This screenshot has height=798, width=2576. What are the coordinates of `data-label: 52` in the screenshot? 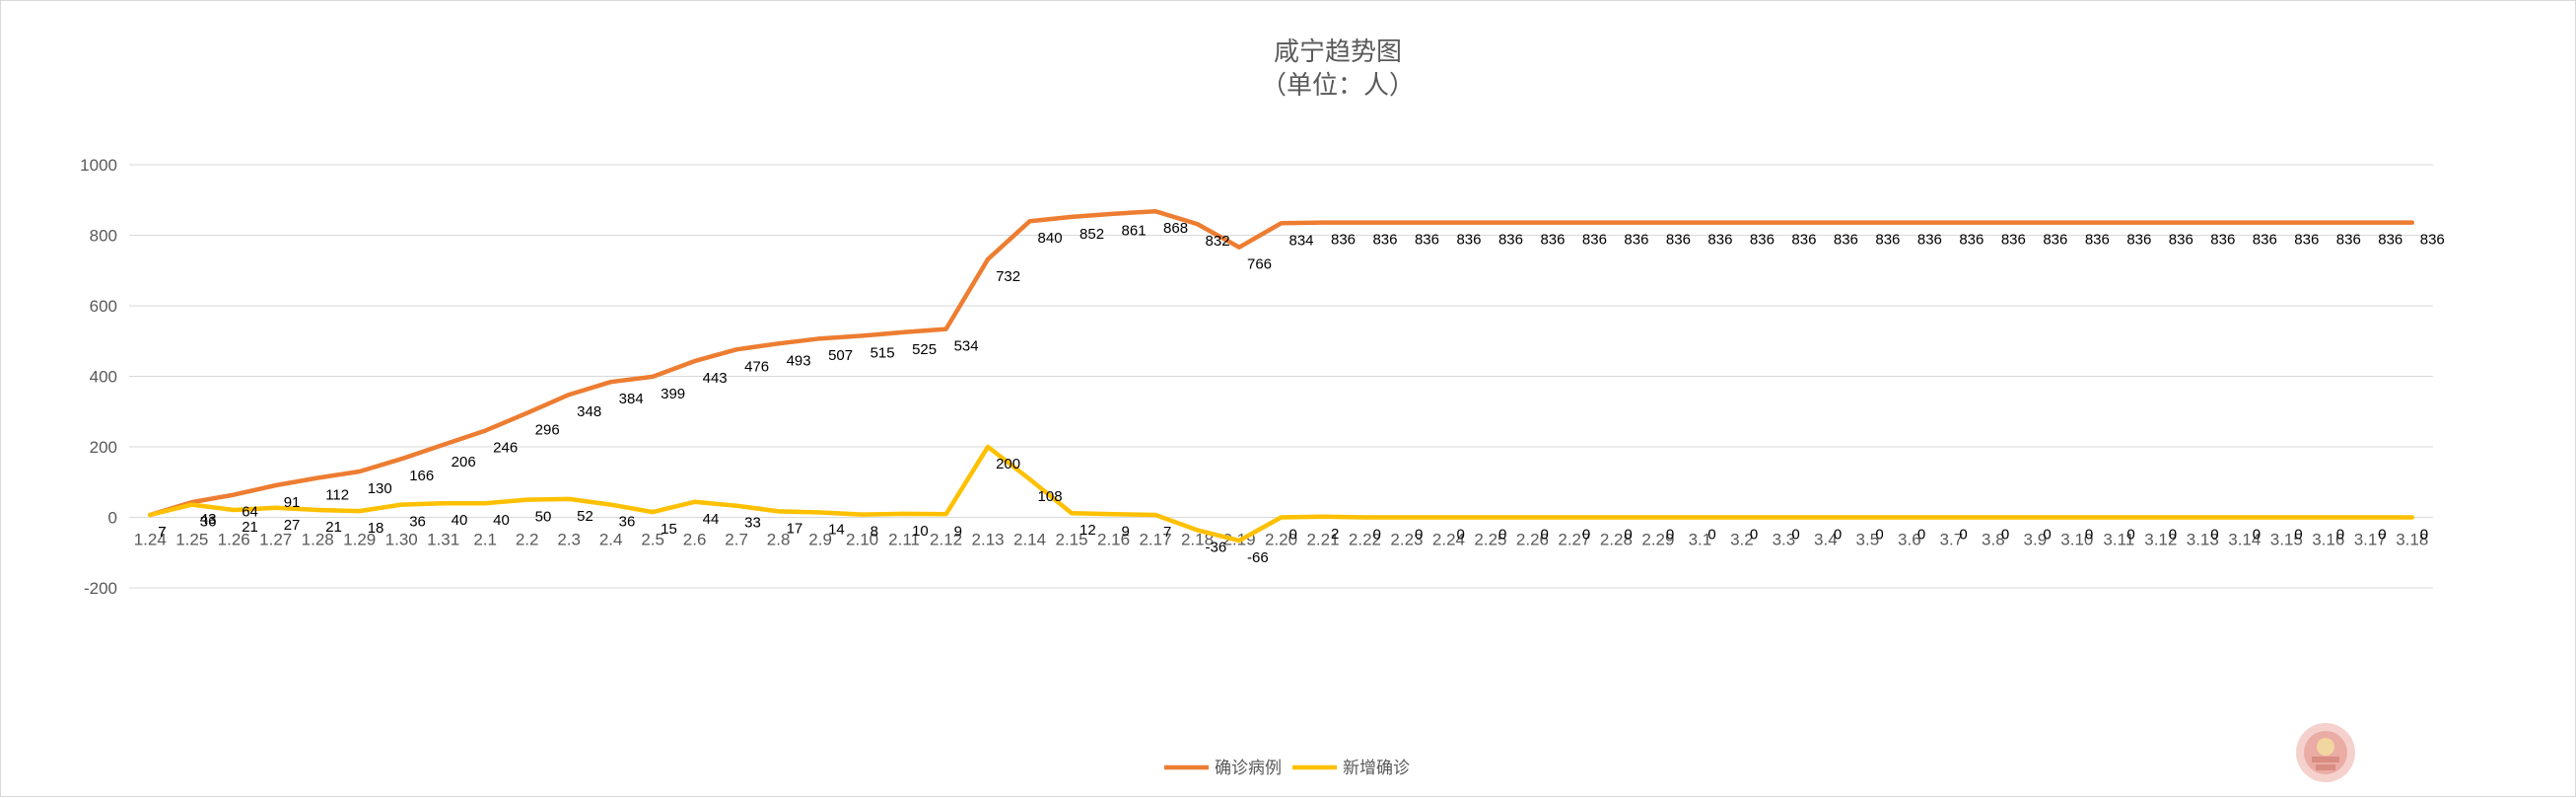 It's located at (585, 516).